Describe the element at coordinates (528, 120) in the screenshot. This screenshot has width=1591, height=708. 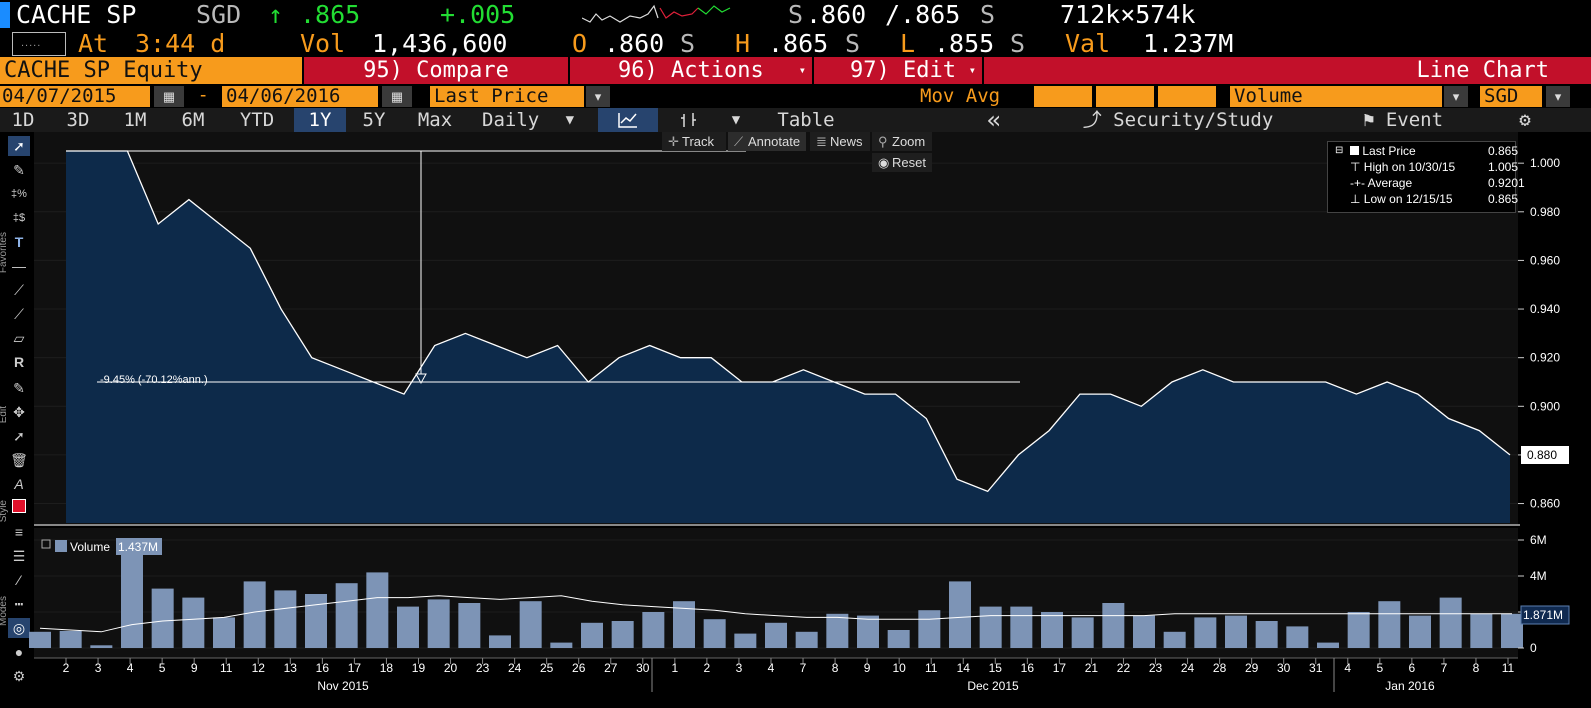
I see `periodicity-select: Daily ▼` at that location.